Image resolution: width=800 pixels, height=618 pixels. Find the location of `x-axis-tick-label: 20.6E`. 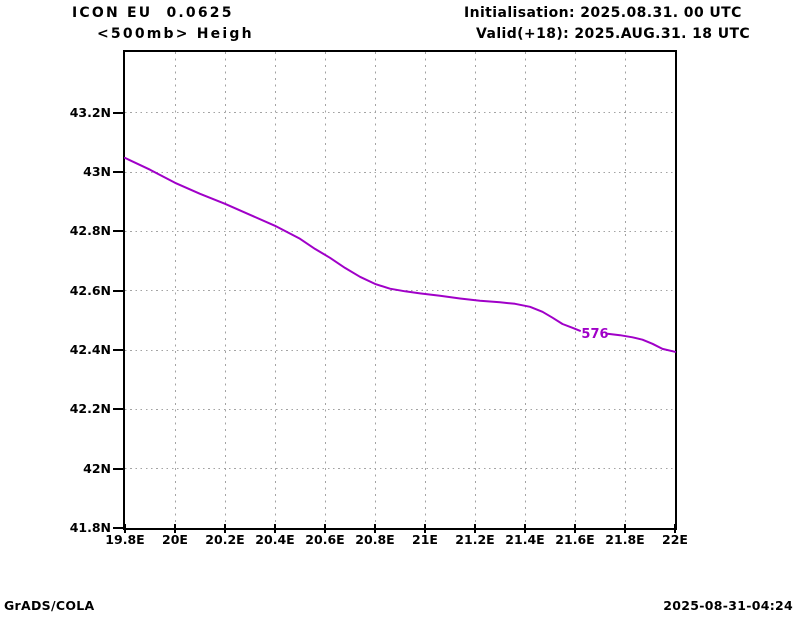

x-axis-tick-label: 20.6E is located at coordinates (325, 539).